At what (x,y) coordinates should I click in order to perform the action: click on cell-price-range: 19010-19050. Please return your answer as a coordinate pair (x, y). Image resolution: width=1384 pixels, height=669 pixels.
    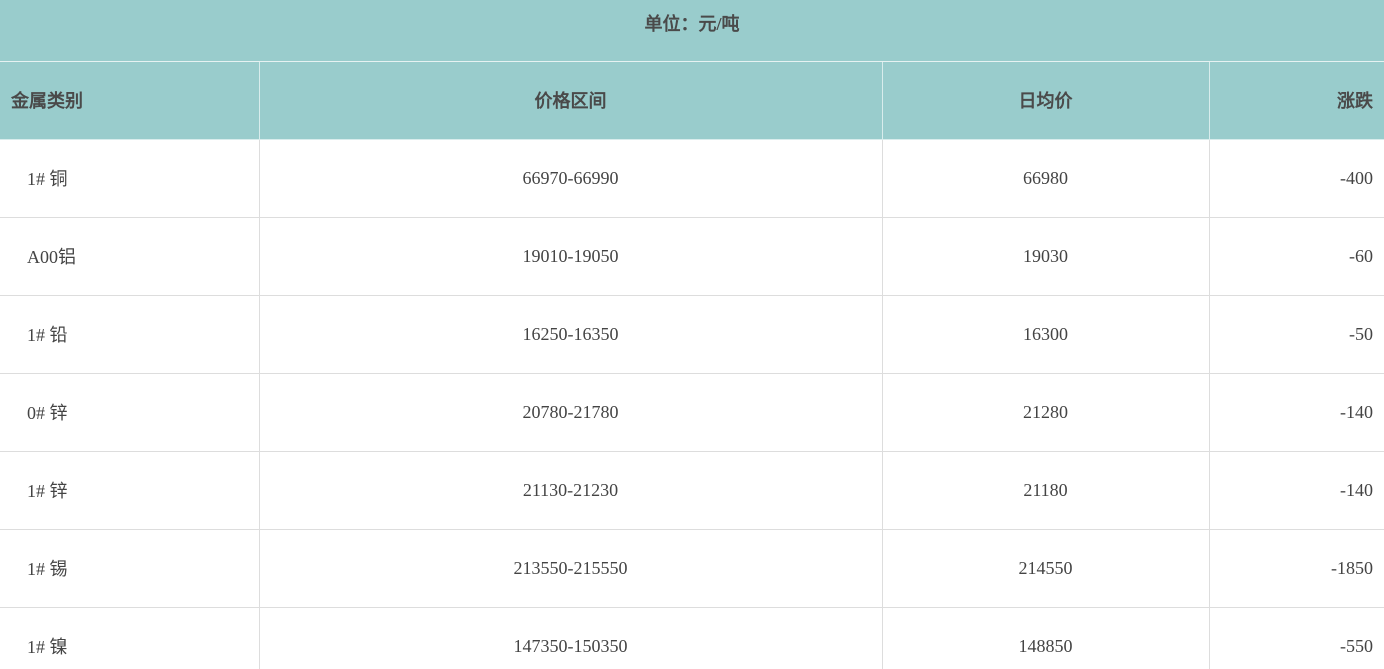
    Looking at the image, I should click on (570, 256).